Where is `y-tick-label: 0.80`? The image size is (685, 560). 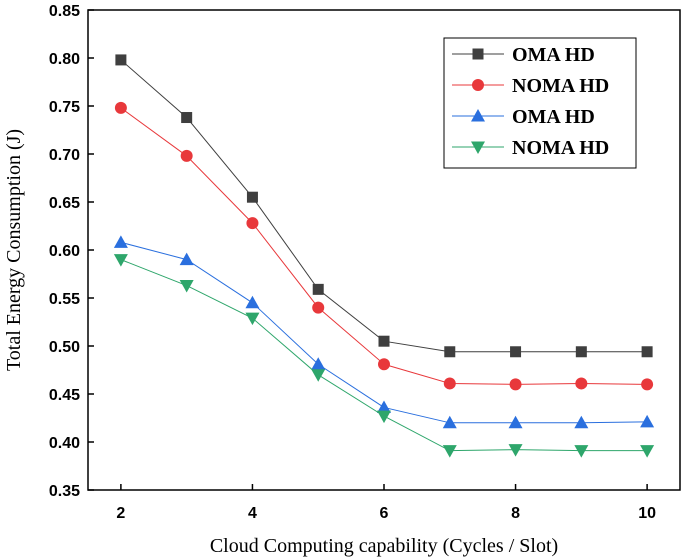 y-tick-label: 0.80 is located at coordinates (64, 59).